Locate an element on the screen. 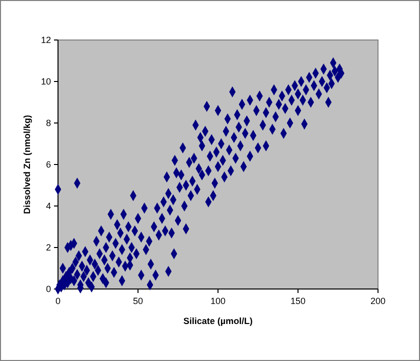 The height and width of the screenshot is (361, 420). y-tick-label: 12 is located at coordinates (45, 40).